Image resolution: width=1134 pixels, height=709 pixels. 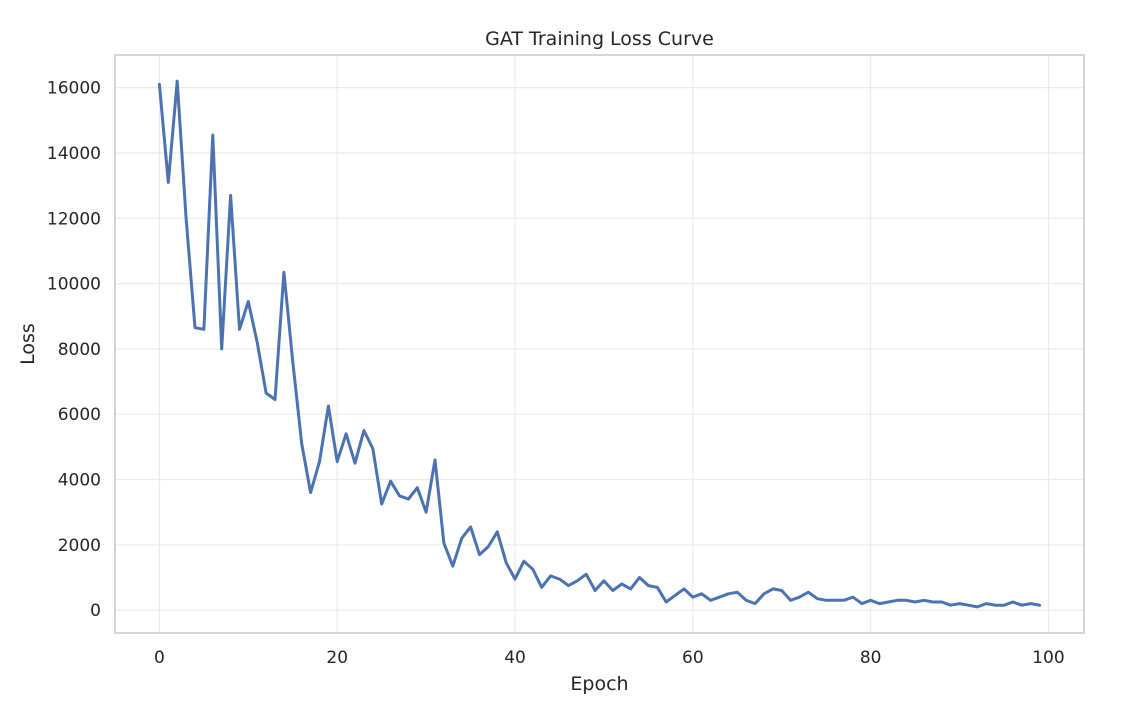 What do you see at coordinates (74, 285) in the screenshot?
I see `y-tick-label: 10000` at bounding box center [74, 285].